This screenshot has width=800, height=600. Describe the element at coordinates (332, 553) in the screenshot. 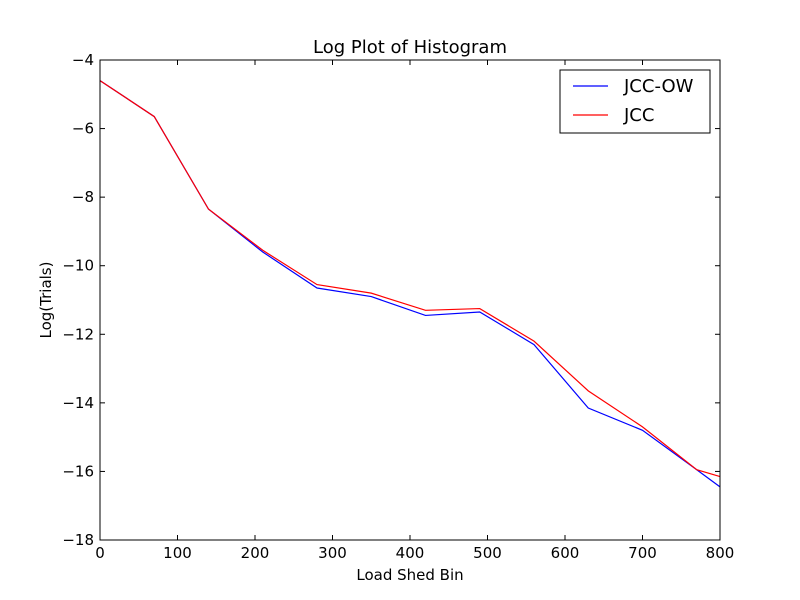

I see `x-tick-label: 300` at that location.